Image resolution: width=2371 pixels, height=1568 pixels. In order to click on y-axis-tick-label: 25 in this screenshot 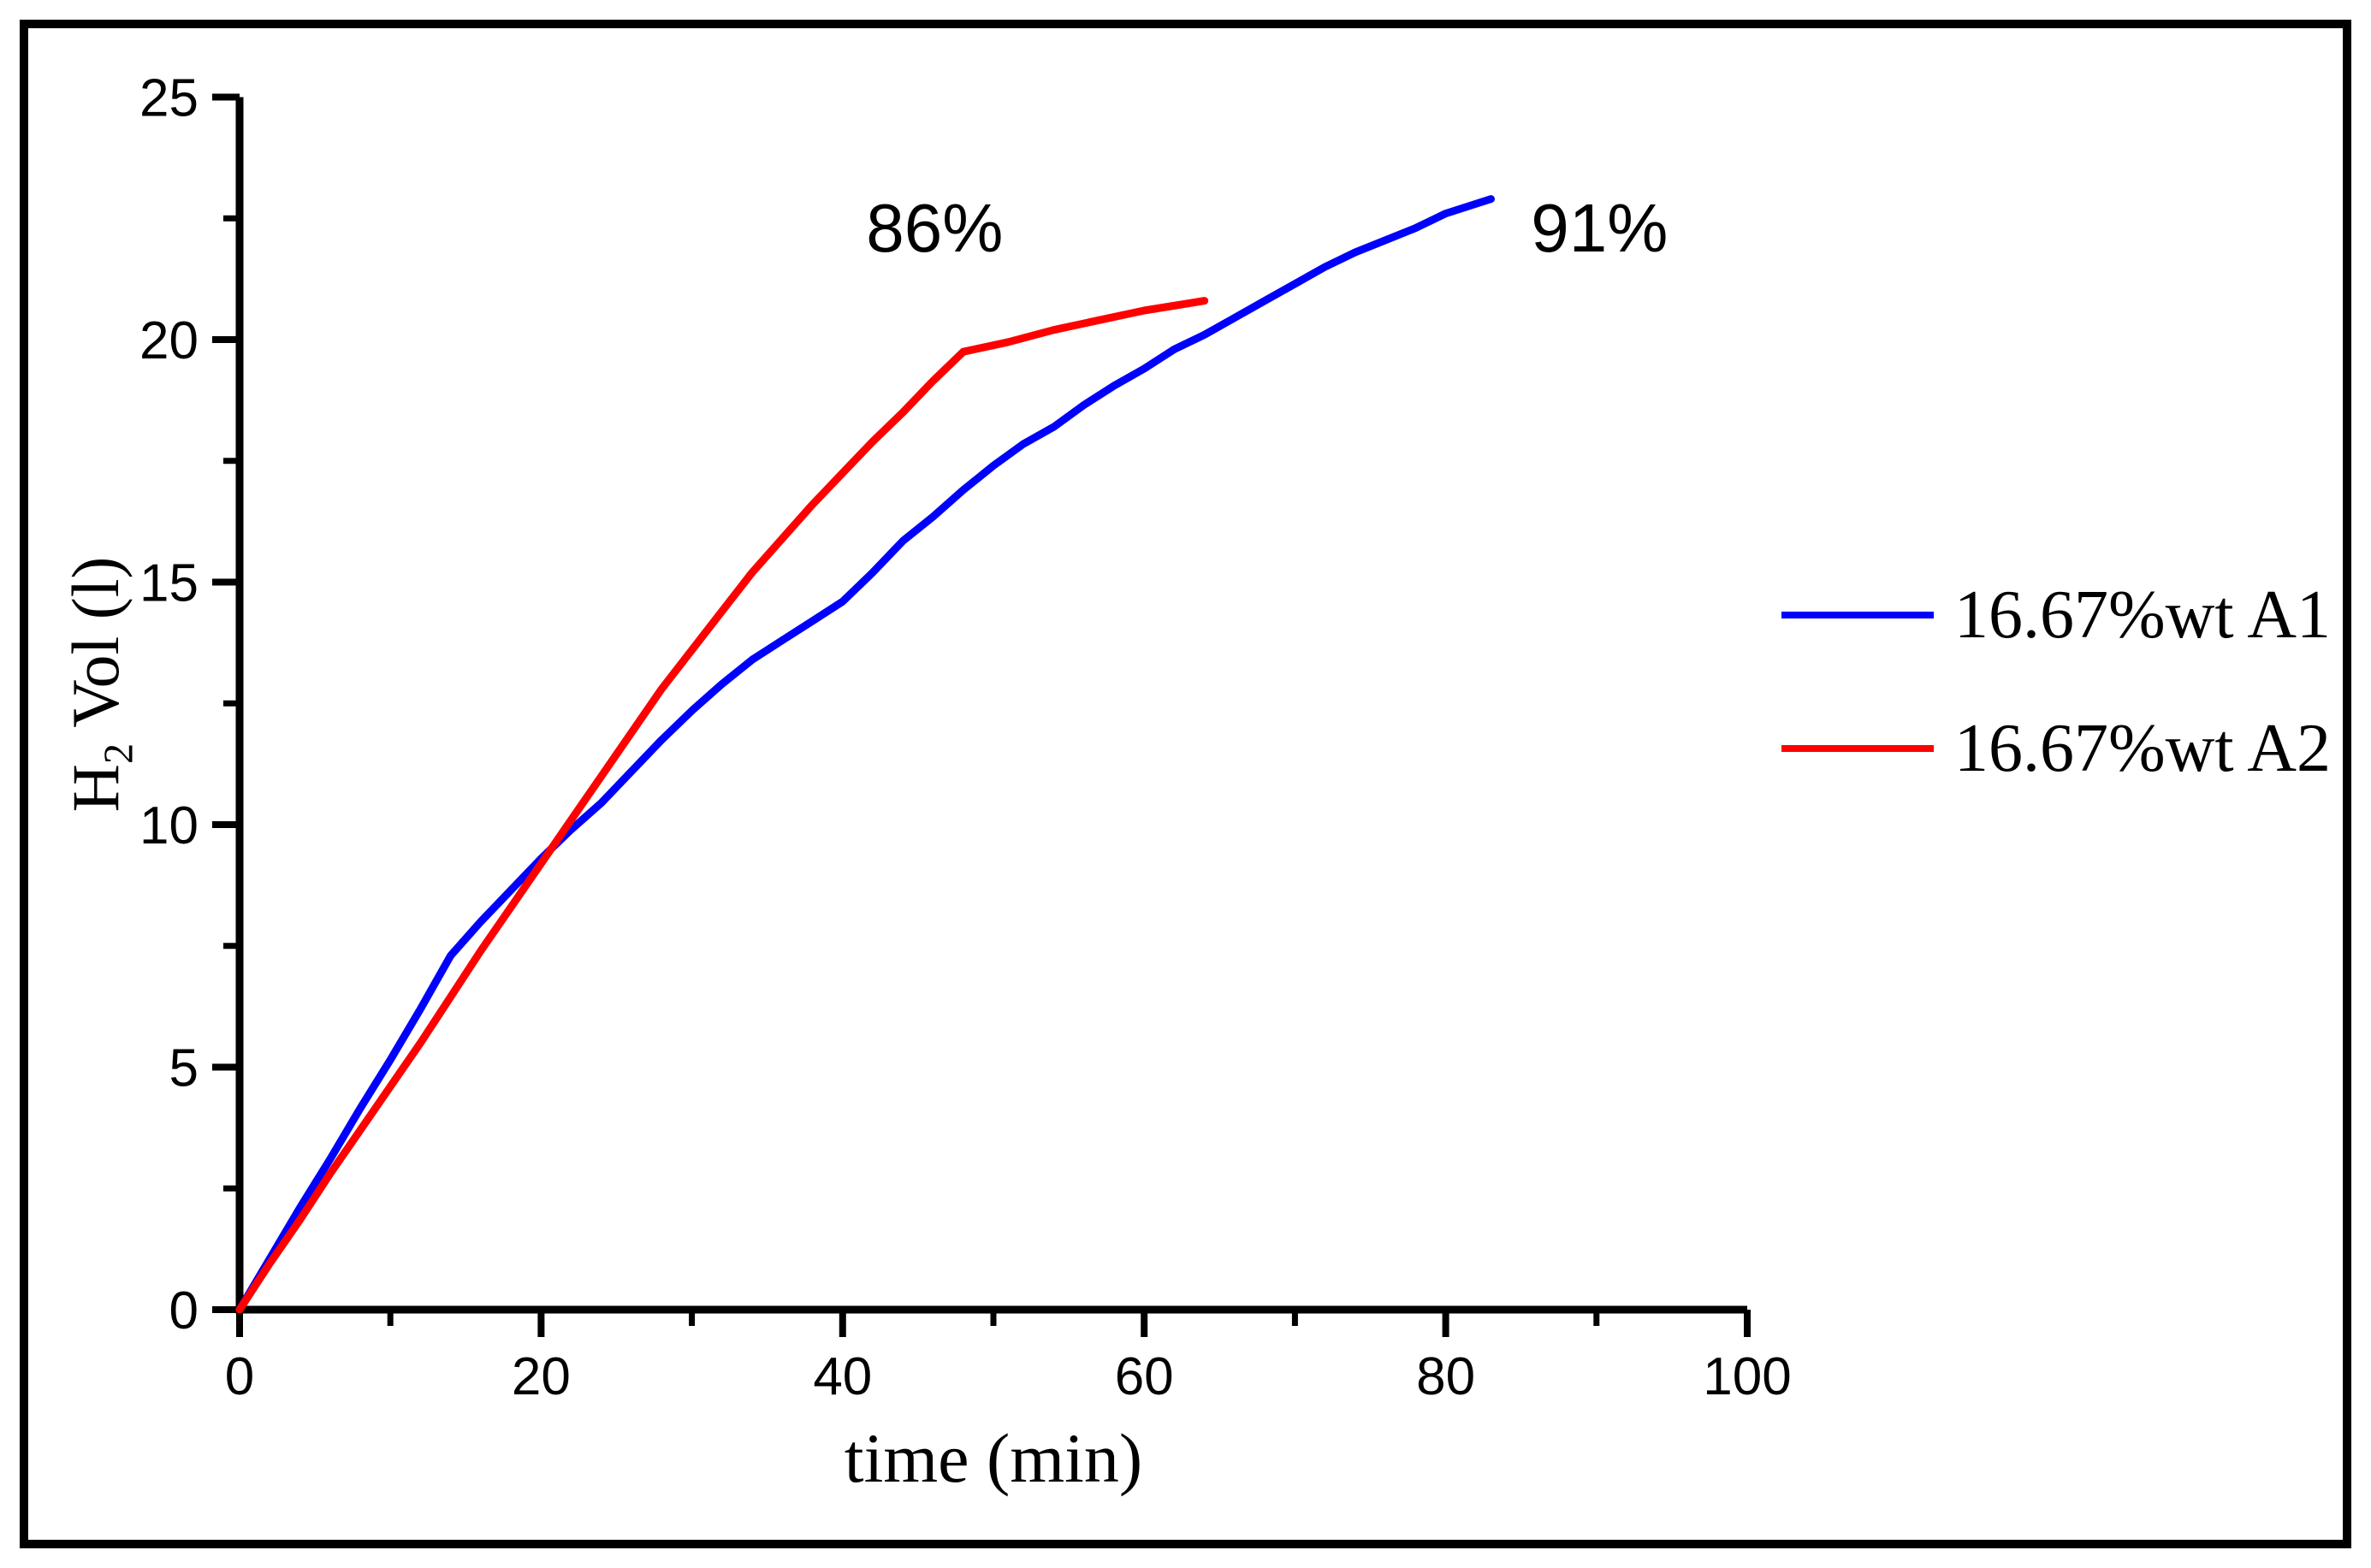, I will do `click(169, 98)`.